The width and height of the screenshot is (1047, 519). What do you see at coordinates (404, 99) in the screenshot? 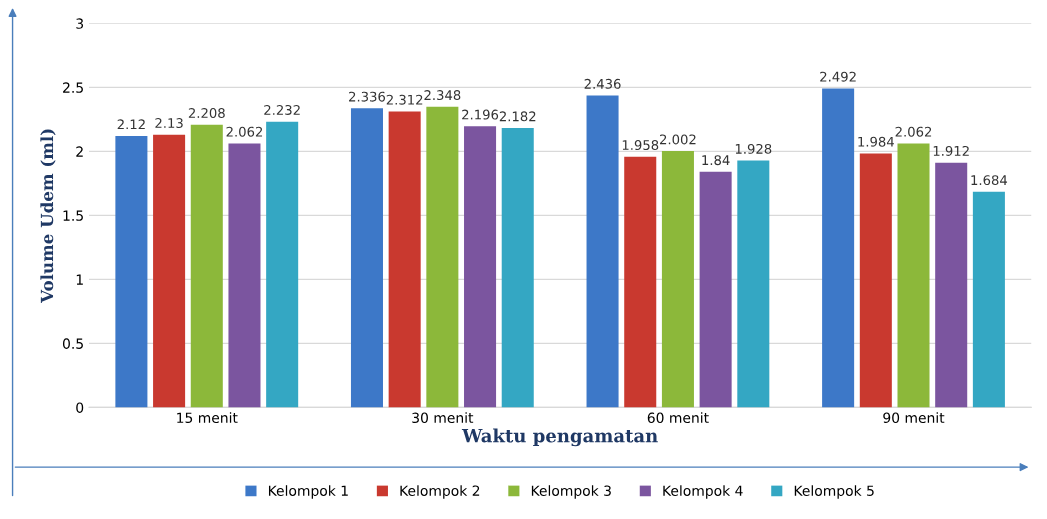
I see `data-label: 2.312` at bounding box center [404, 99].